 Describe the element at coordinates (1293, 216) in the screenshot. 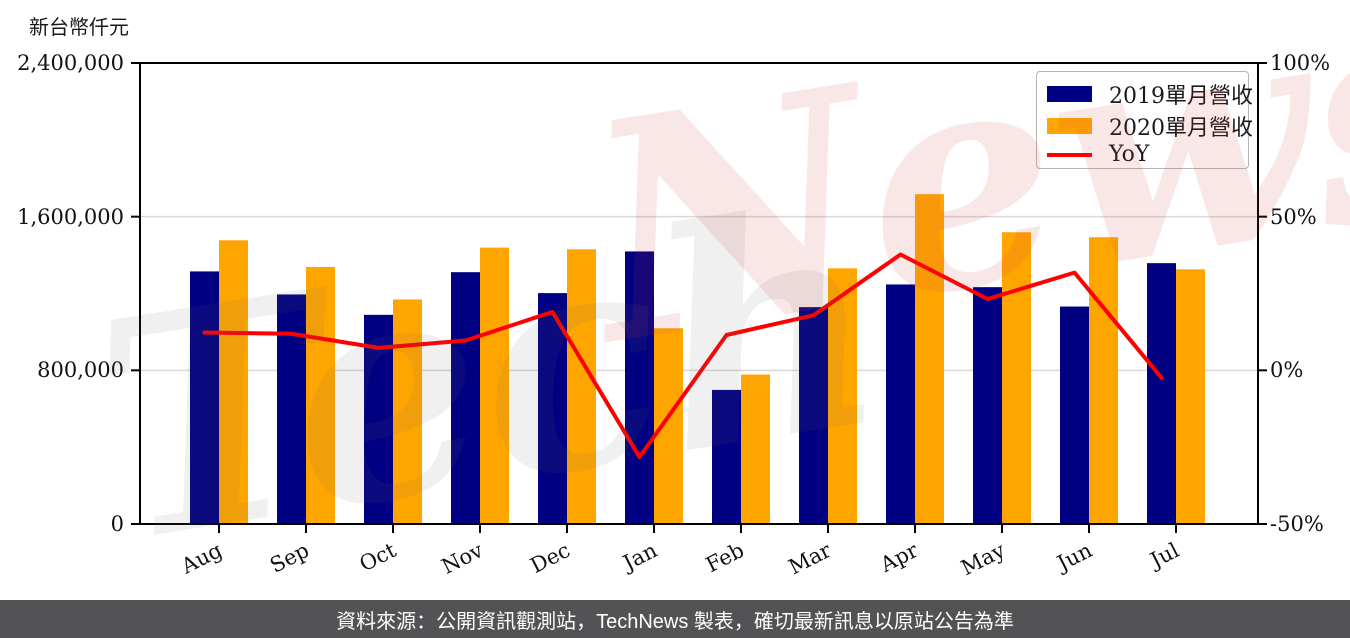

I see `y-axis-label-right: 50%` at that location.